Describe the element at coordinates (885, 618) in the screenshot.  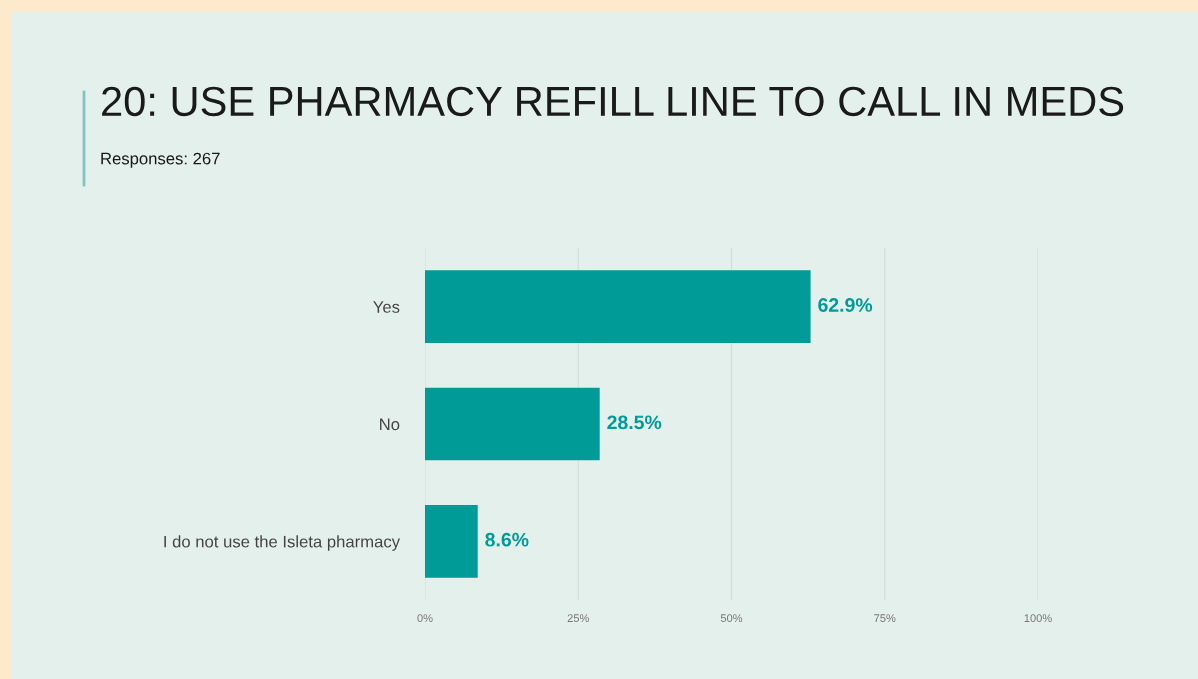
I see `x-tick-label: 75%` at that location.